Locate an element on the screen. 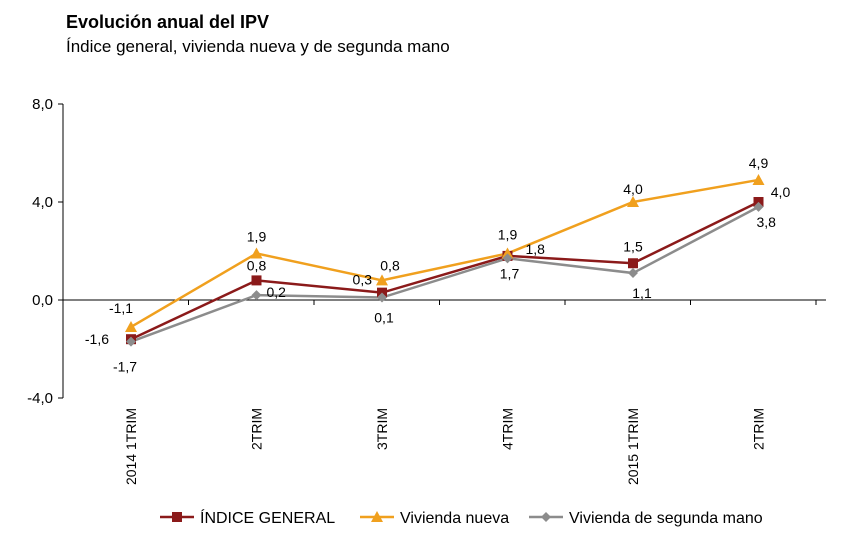  data-label: 1,7 is located at coordinates (510, 273).